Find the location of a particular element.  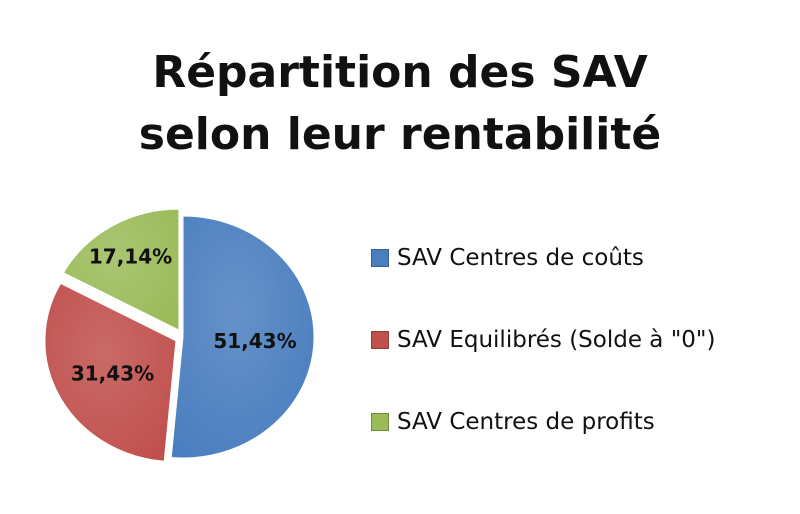

chart-title-line-2: selon leur rentabilité is located at coordinates (400, 134).